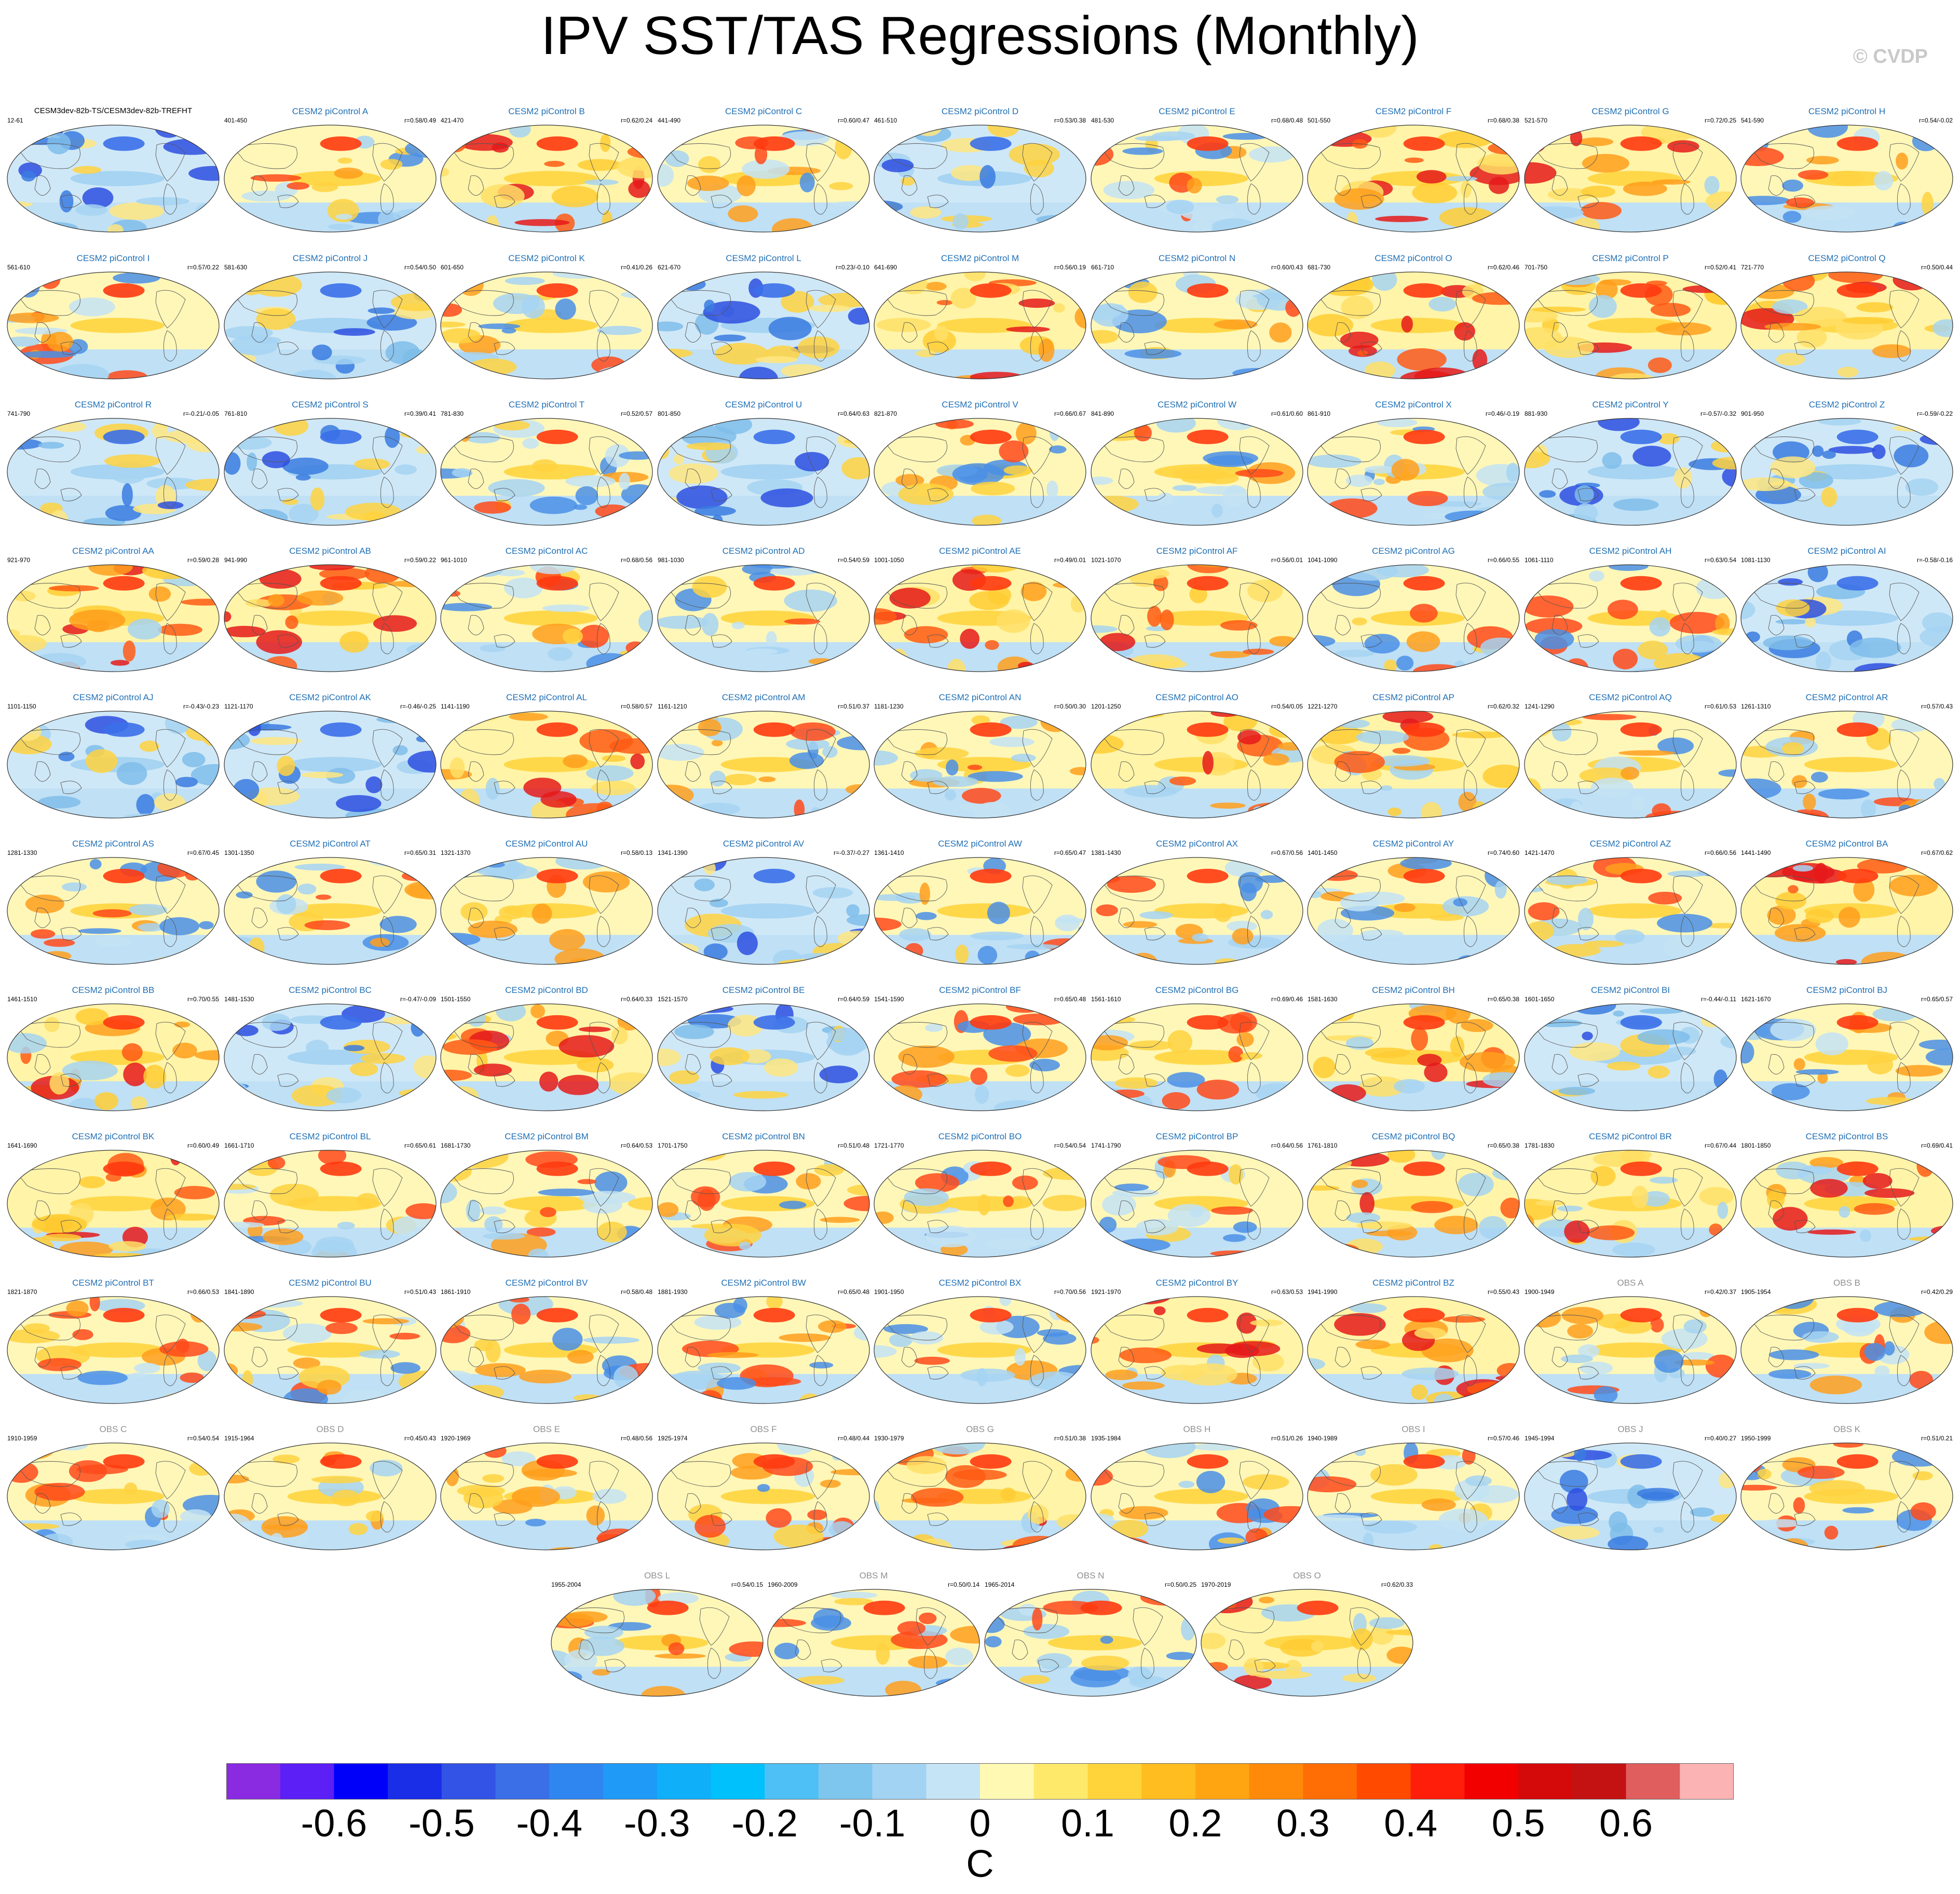 This screenshot has height=1894, width=1960. Describe the element at coordinates (1106, 852) in the screenshot. I see `panel-period: 1381-1430` at that location.